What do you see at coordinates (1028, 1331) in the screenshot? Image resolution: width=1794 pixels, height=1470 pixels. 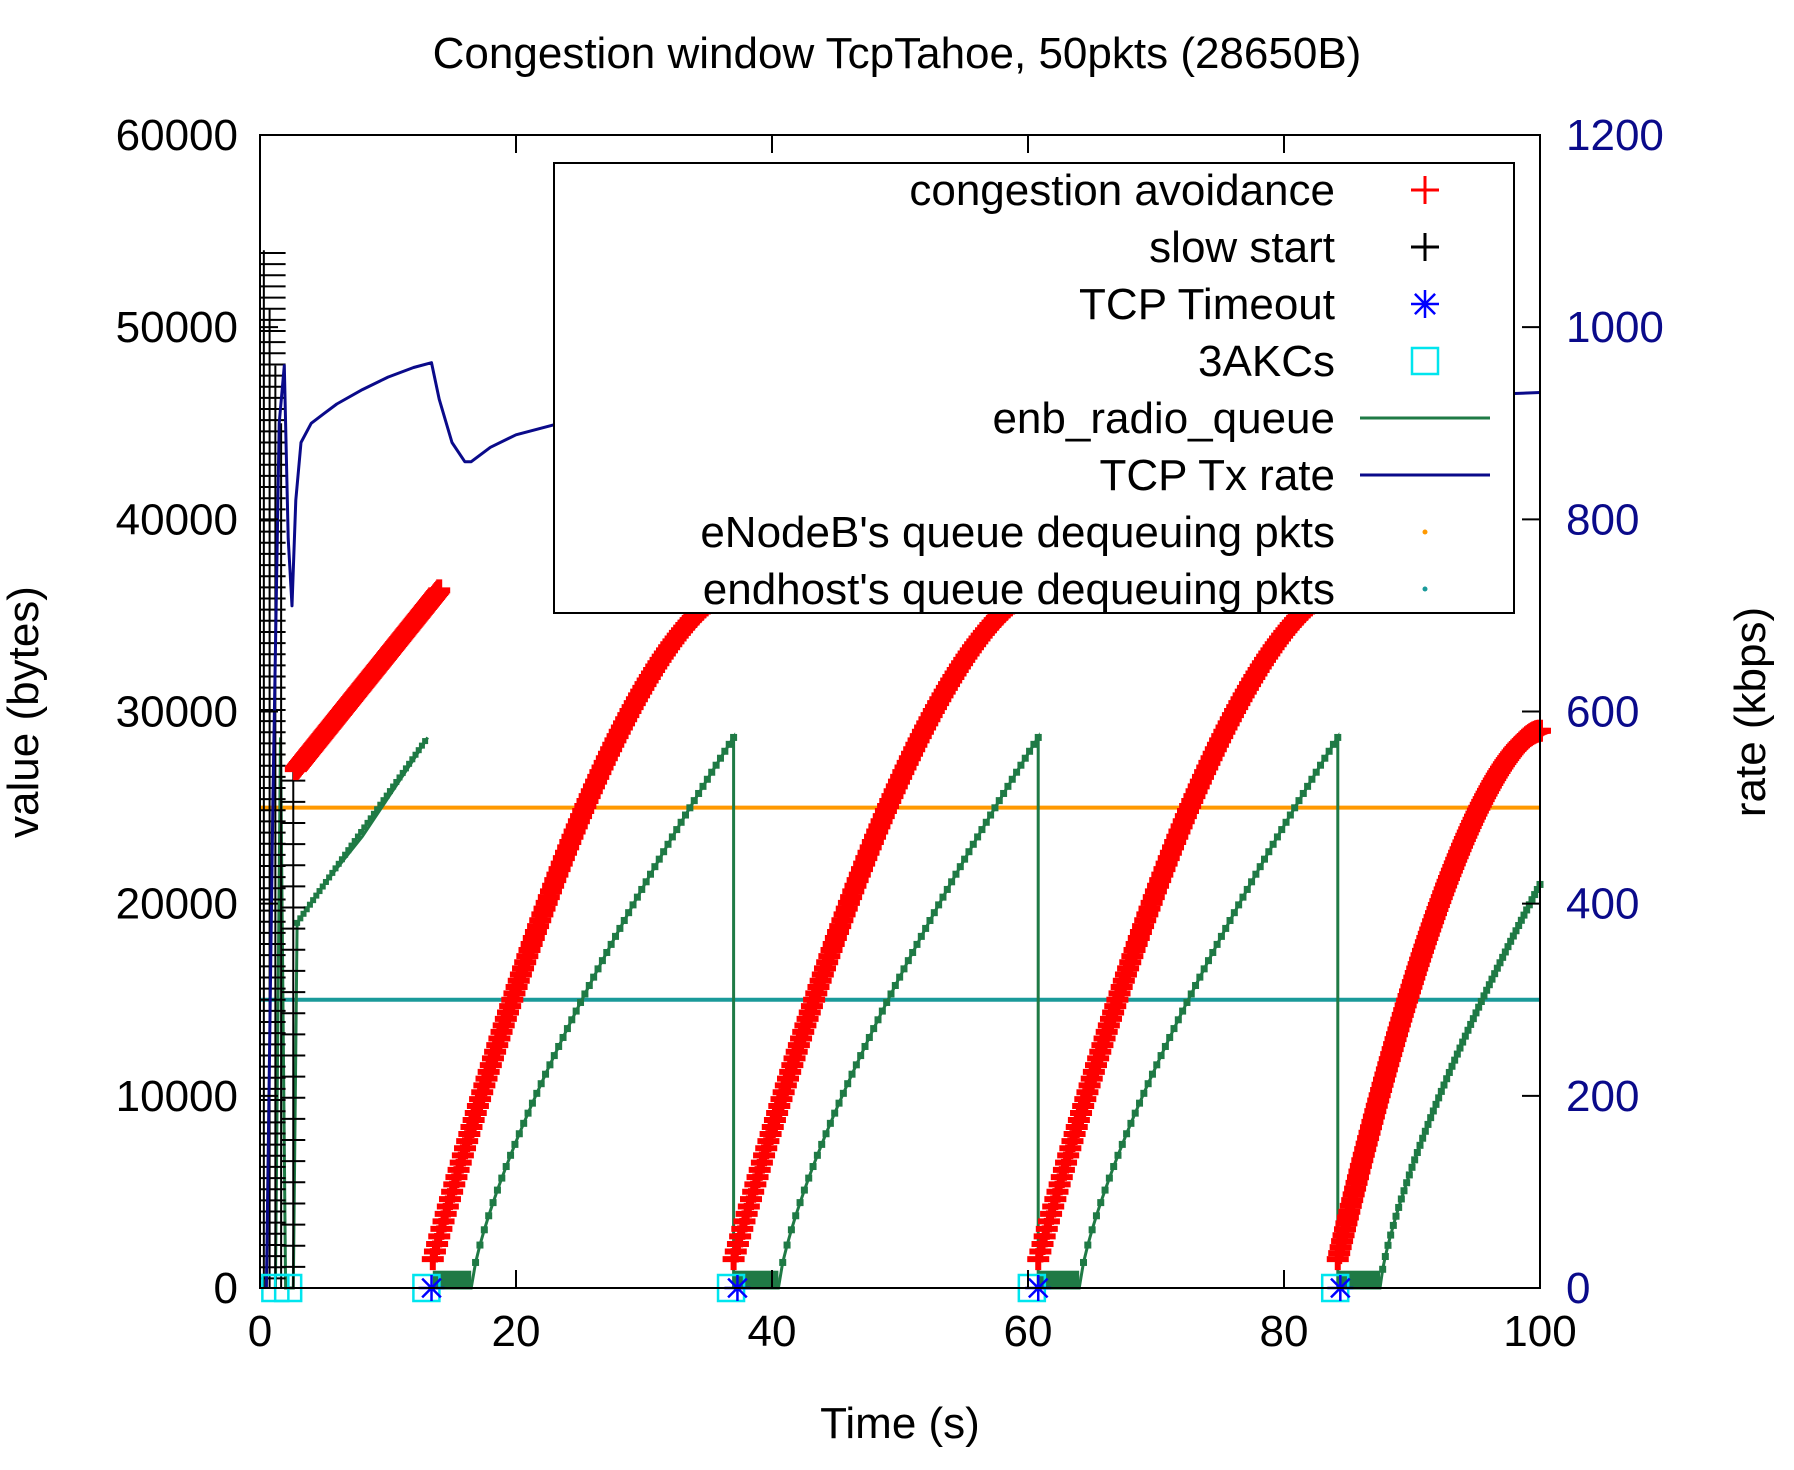 I see `x-tick-label: 60` at bounding box center [1028, 1331].